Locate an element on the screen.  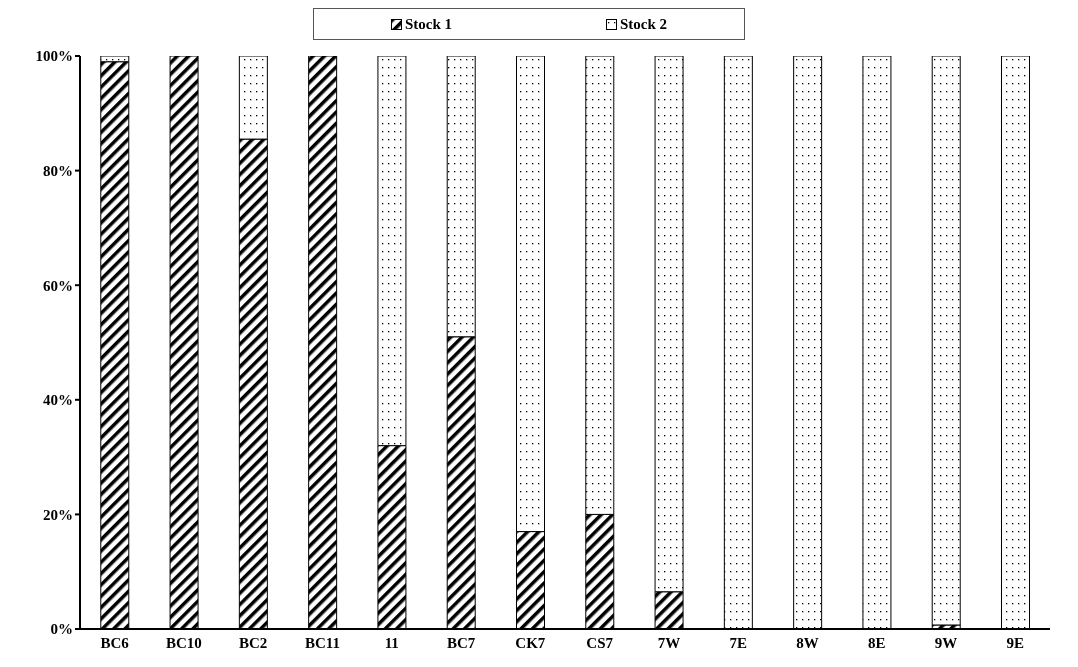
x-tick-label: BC6 is located at coordinates (115, 642).